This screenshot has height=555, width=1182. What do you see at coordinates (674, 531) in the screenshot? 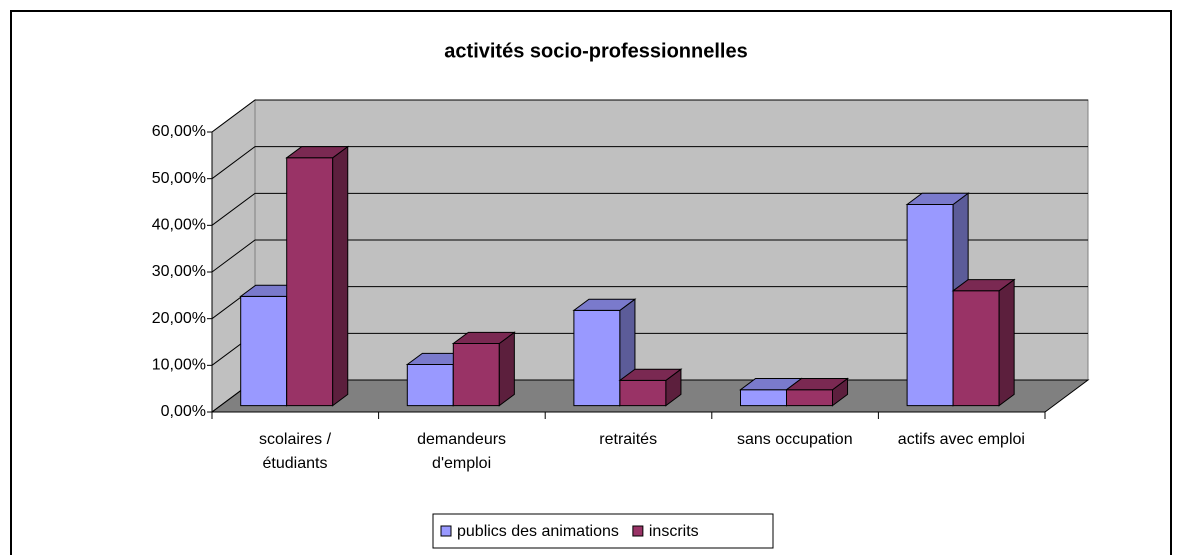
I see `legend-label: inscrits` at bounding box center [674, 531].